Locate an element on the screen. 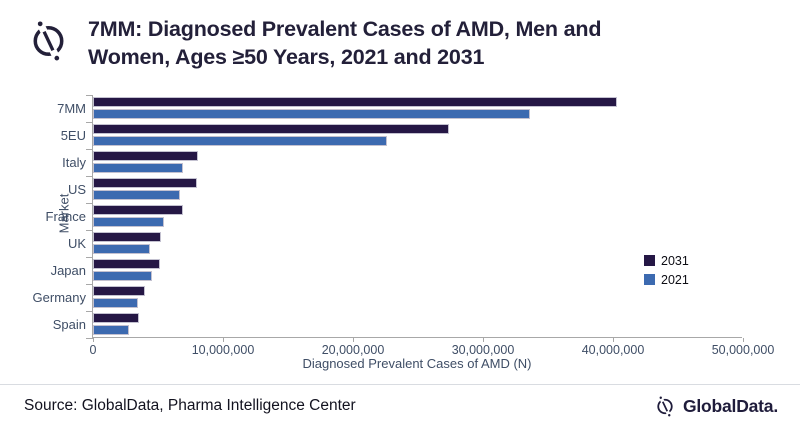 The image size is (800, 428). y-tick-label-france: France is located at coordinates (65, 216).